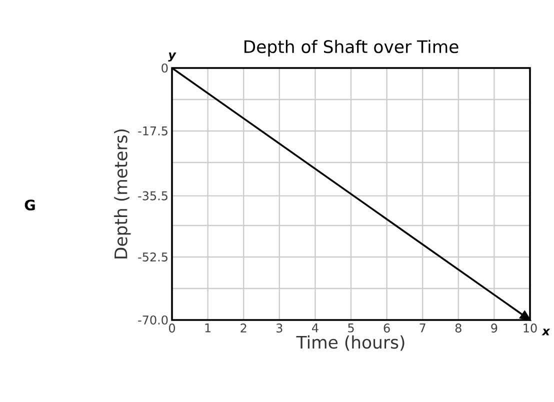 The image size is (554, 402). What do you see at coordinates (153, 320) in the screenshot?
I see `y-tick-label: -70.0` at bounding box center [153, 320].